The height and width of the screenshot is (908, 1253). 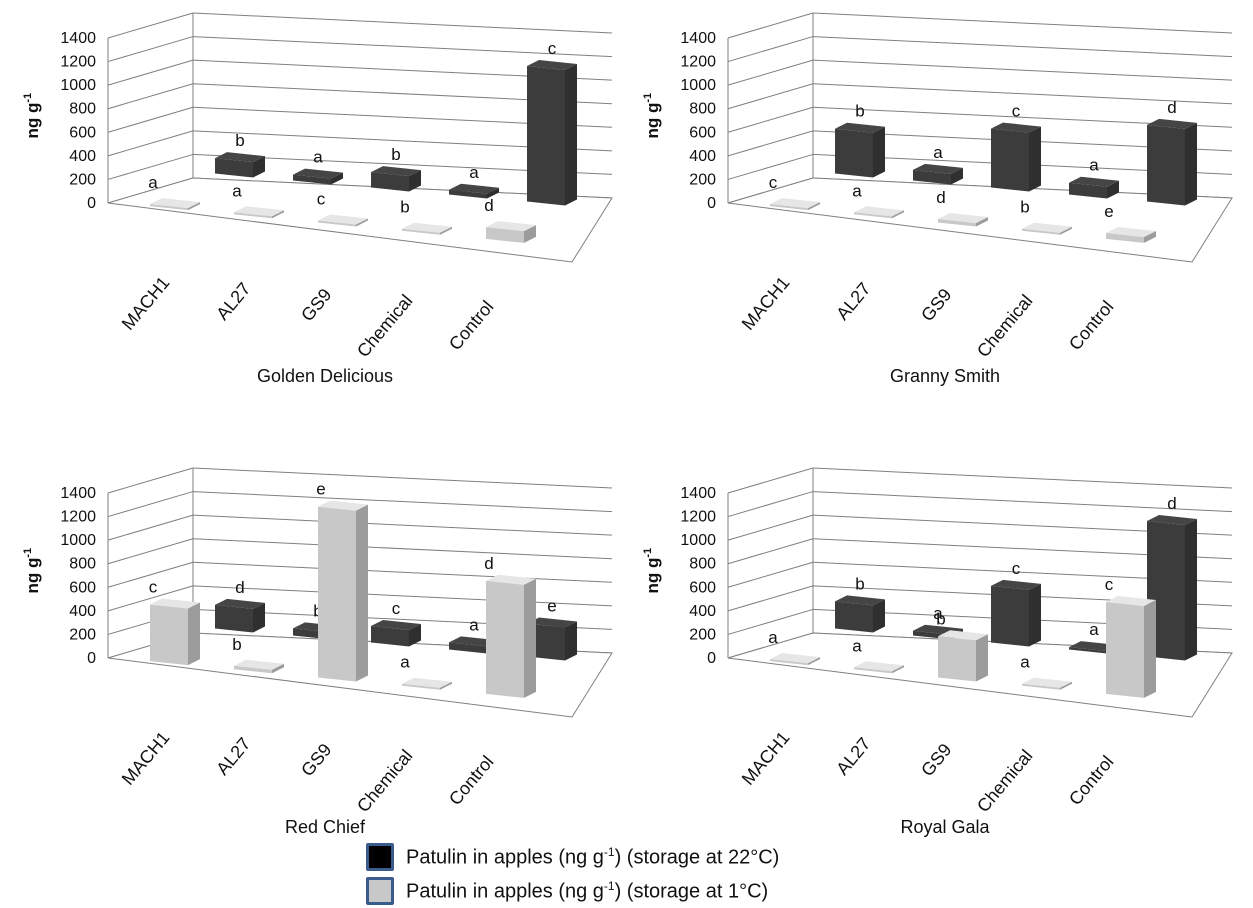 I want to click on y-axis-label: ng g-1, so click(x=652, y=116).